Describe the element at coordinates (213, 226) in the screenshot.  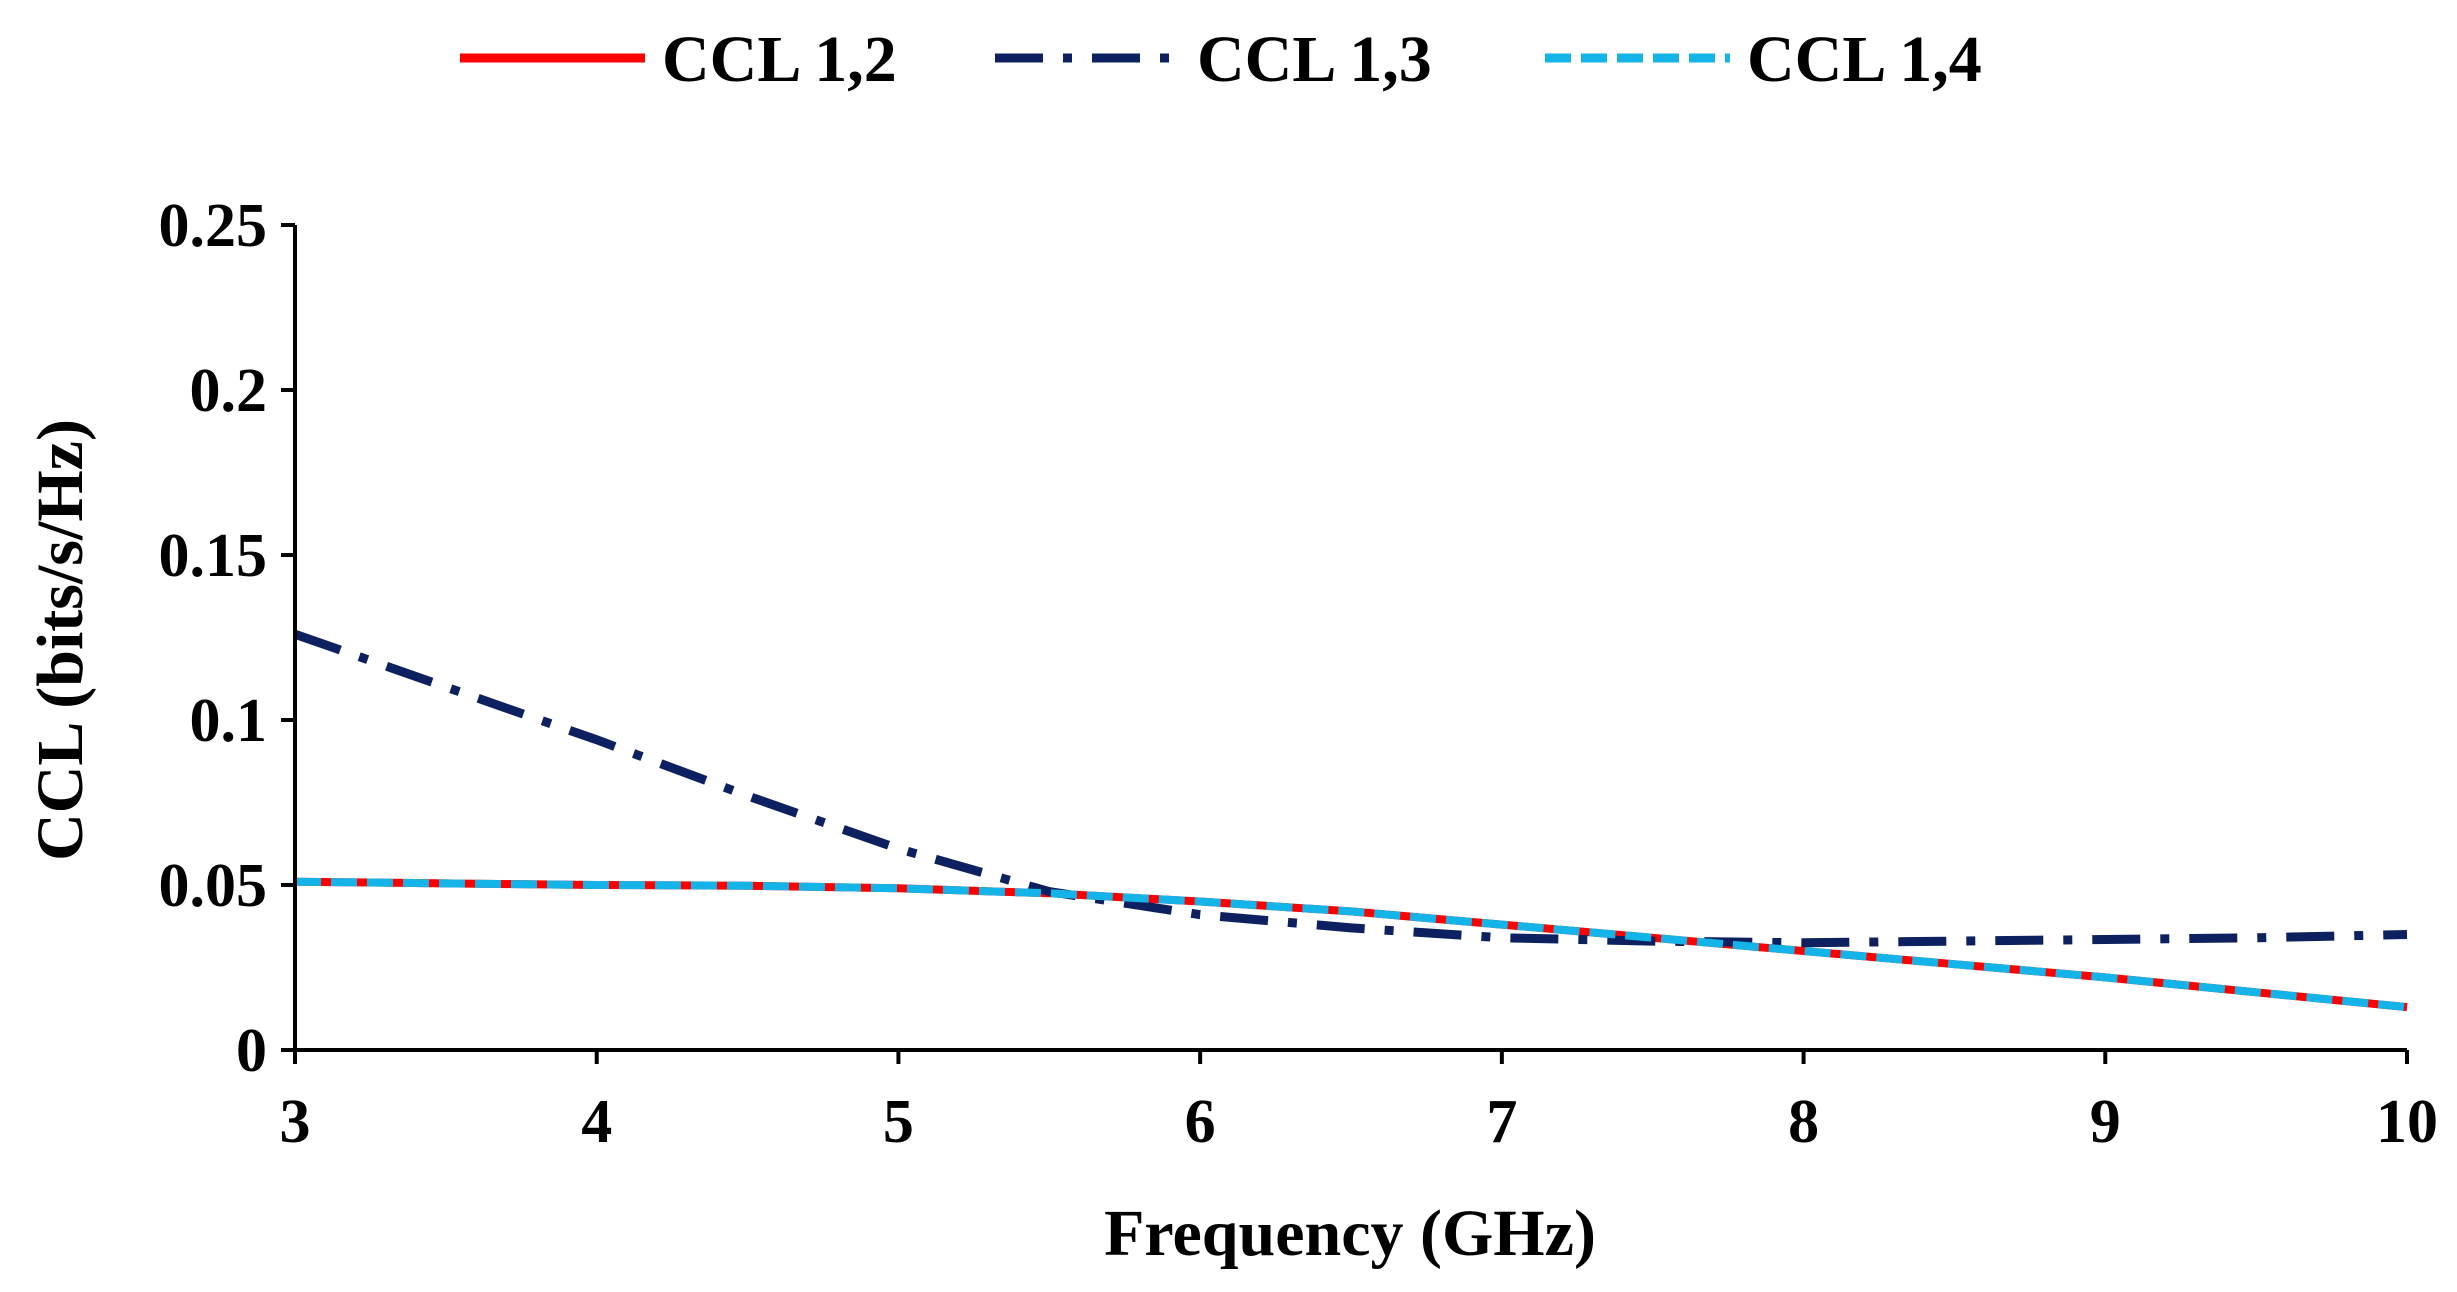
I see `y-tick-label: 0.25` at that location.